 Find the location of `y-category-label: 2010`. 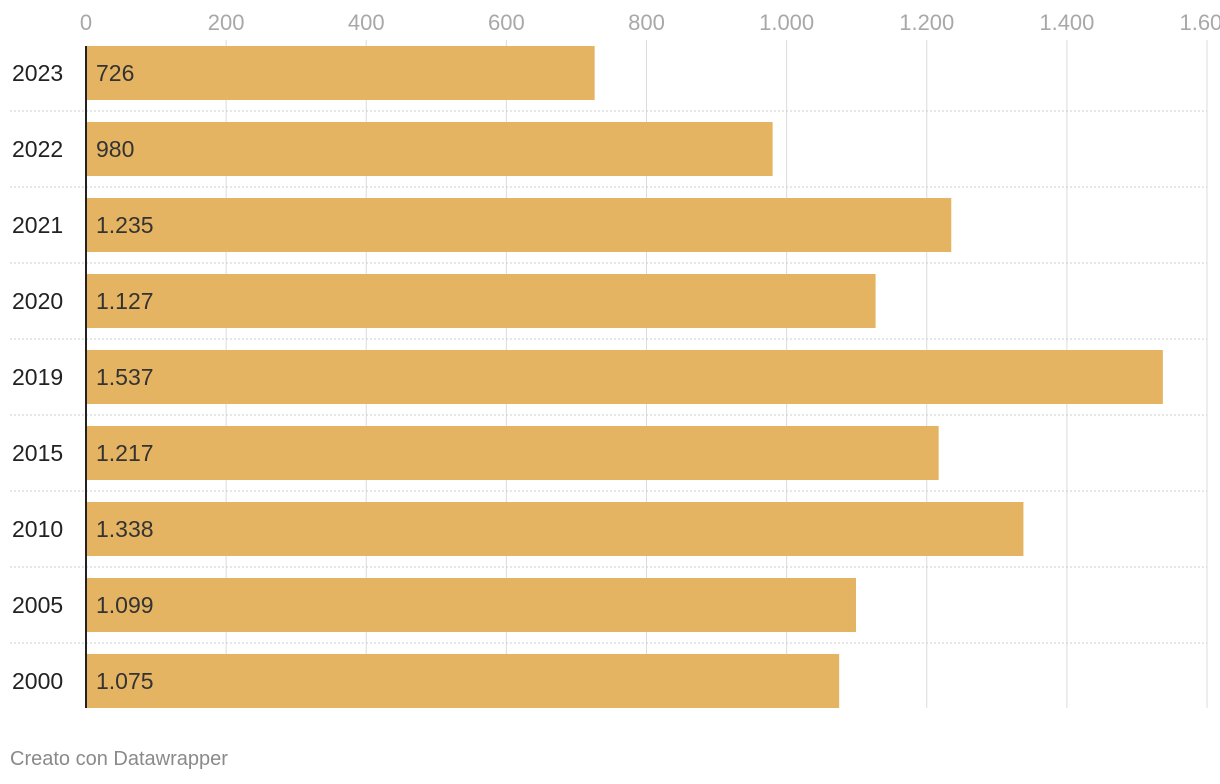

y-category-label: 2010 is located at coordinates (37, 529).